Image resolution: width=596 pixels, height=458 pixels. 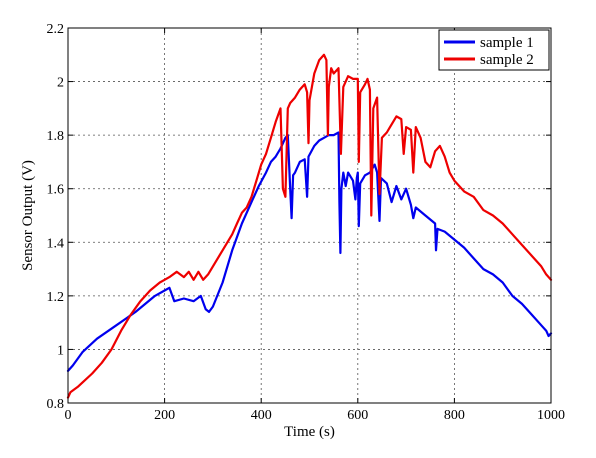 What do you see at coordinates (261, 415) in the screenshot?
I see `x-tick-label: 400` at bounding box center [261, 415].